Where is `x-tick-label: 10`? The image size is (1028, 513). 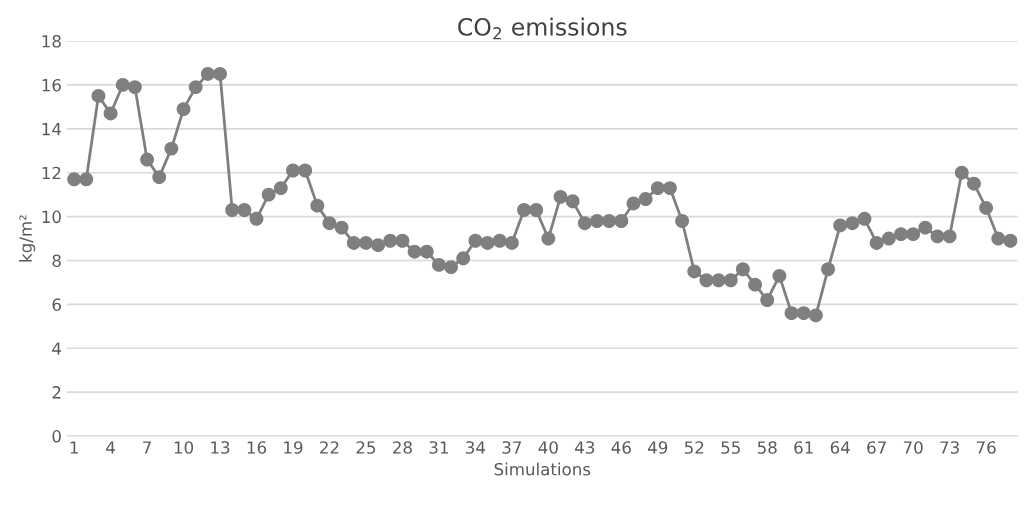
x-tick-label: 10 is located at coordinates (184, 447).